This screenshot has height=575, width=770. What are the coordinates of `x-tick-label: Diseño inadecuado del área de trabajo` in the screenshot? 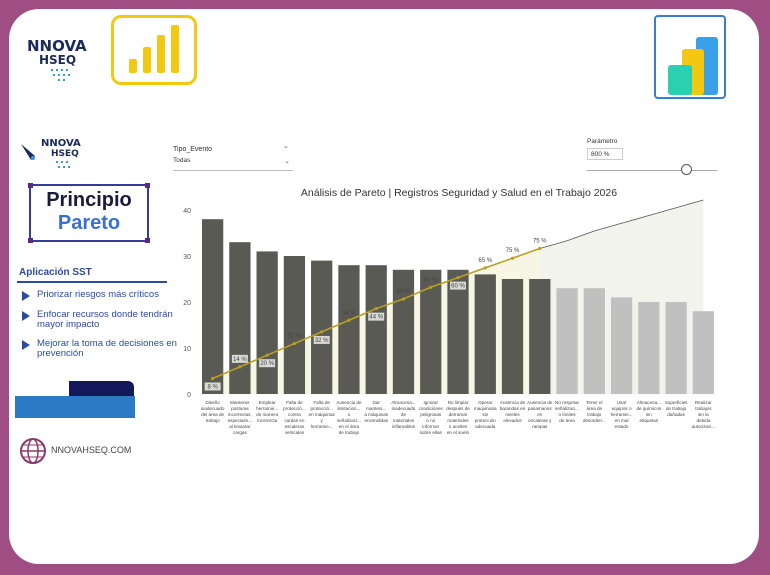 It's located at (213, 411).